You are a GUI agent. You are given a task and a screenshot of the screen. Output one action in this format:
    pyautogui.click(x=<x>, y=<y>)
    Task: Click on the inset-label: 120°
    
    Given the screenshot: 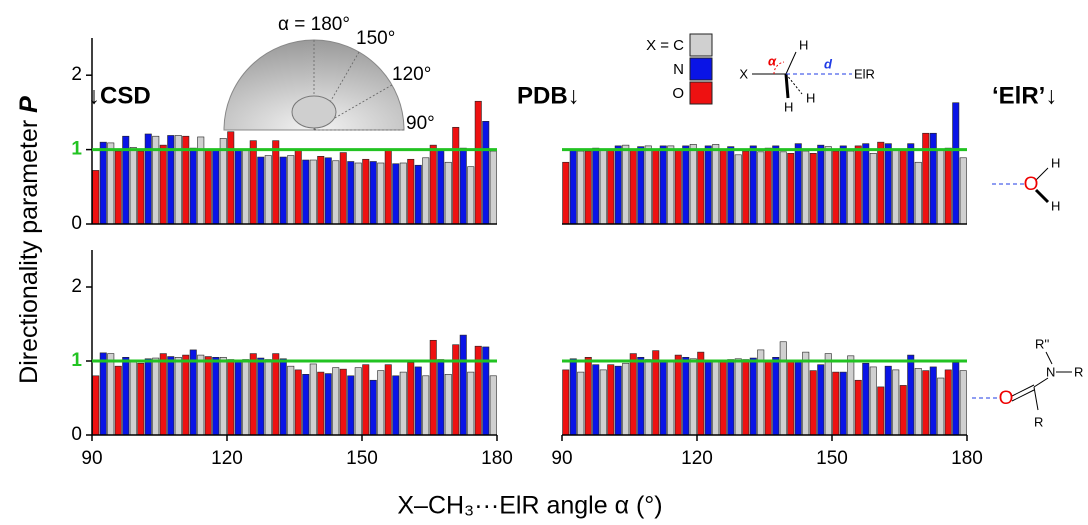 What is the action you would take?
    pyautogui.click(x=411, y=74)
    